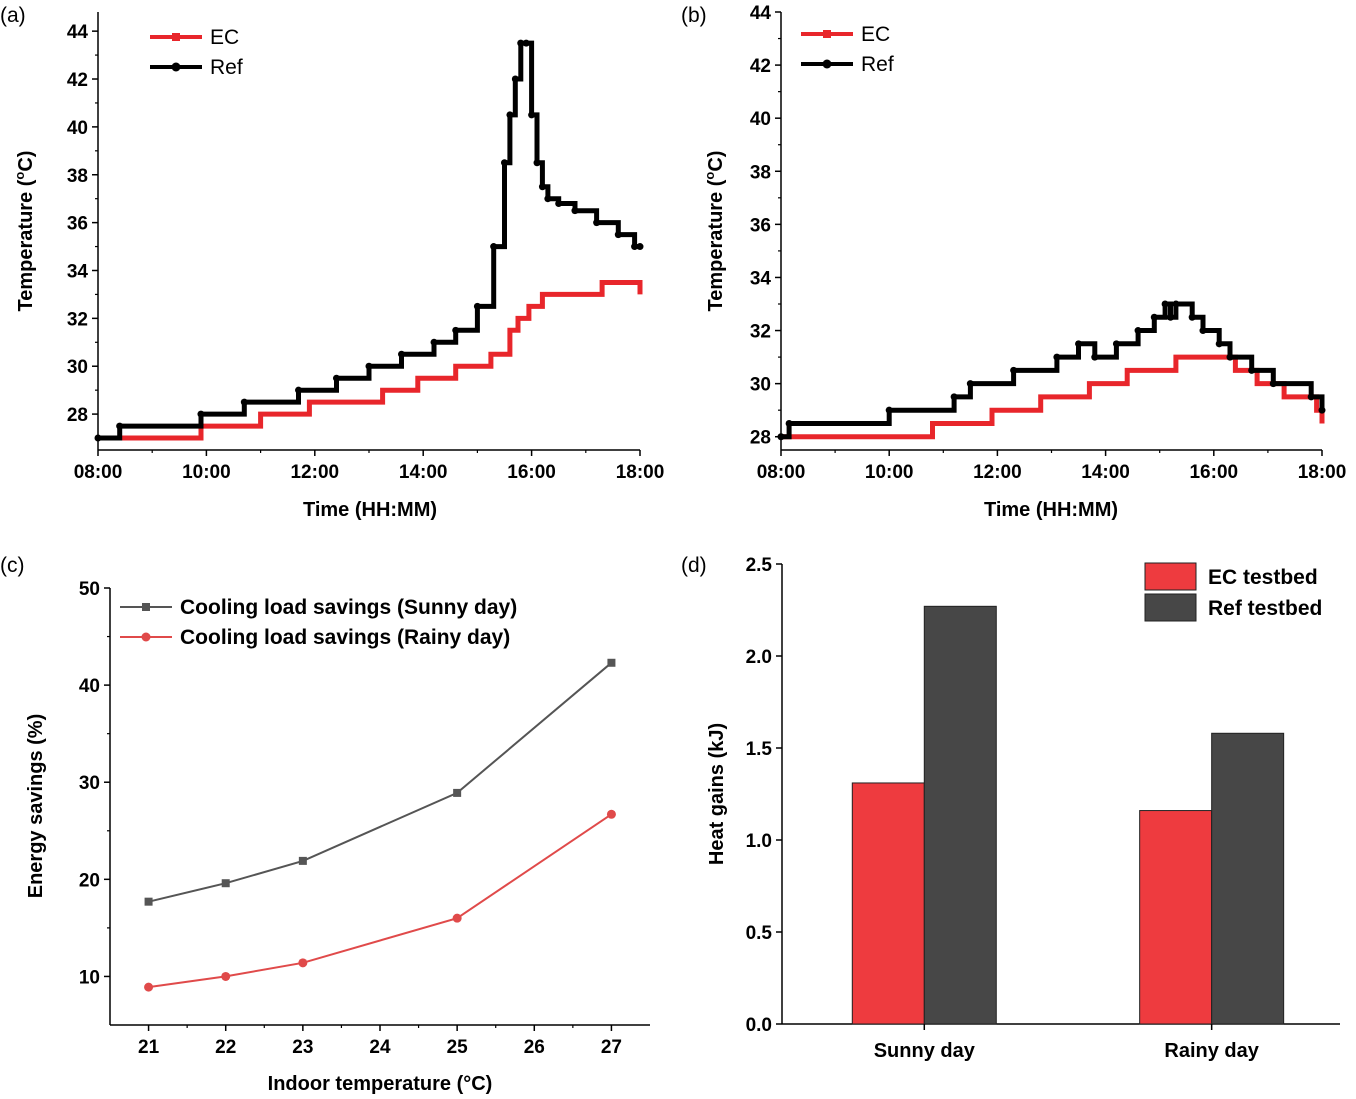 The width and height of the screenshot is (1356, 1099). Describe the element at coordinates (759, 657) in the screenshot. I see `y-tick-label: 2.0` at that location.